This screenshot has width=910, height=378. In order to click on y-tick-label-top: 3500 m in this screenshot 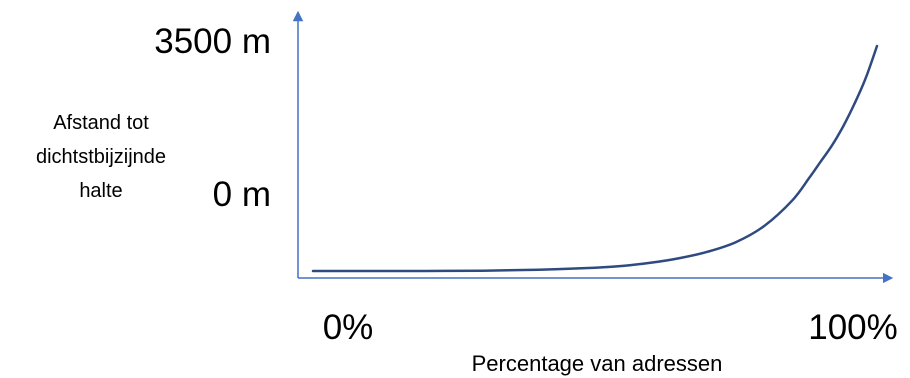, I will do `click(212, 41)`.